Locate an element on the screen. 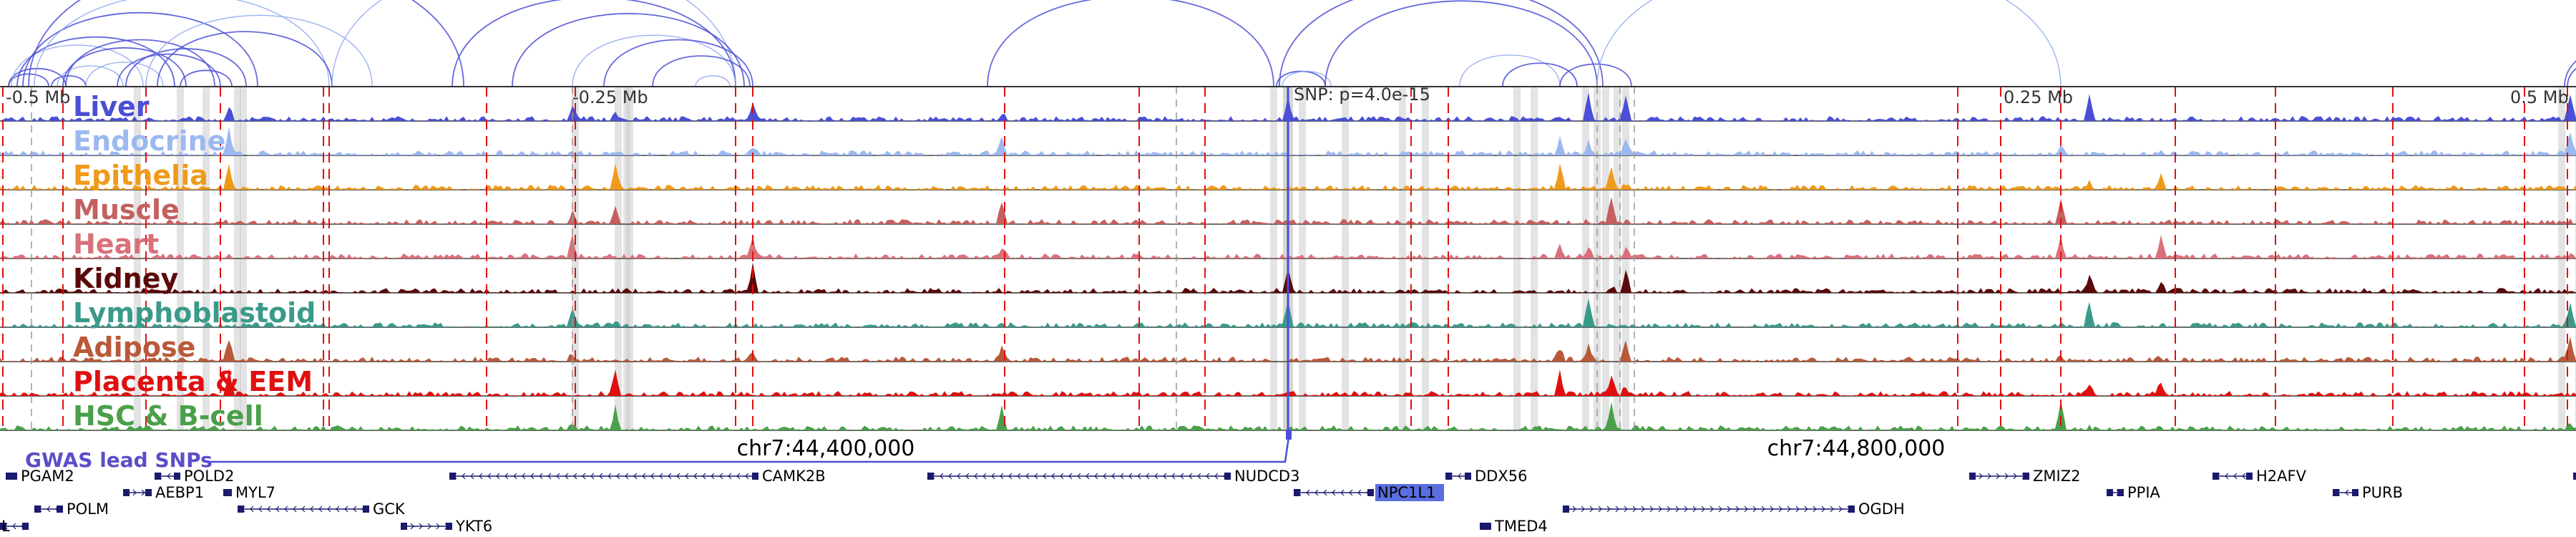  snp-label: SNP: p=4.0e-15 is located at coordinates (1362, 94).